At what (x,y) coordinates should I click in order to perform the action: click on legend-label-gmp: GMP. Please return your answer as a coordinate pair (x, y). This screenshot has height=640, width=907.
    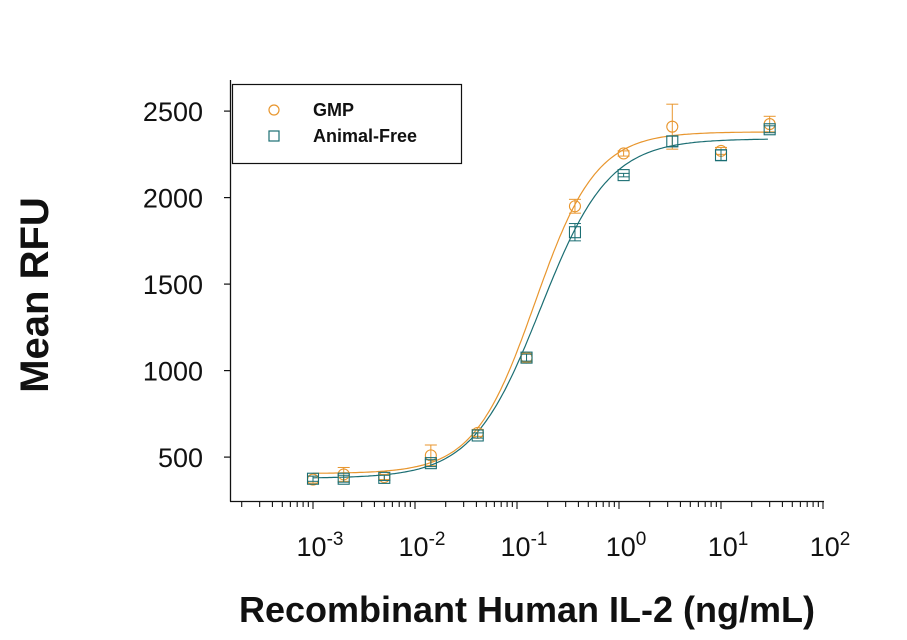
    Looking at the image, I should click on (333, 110).